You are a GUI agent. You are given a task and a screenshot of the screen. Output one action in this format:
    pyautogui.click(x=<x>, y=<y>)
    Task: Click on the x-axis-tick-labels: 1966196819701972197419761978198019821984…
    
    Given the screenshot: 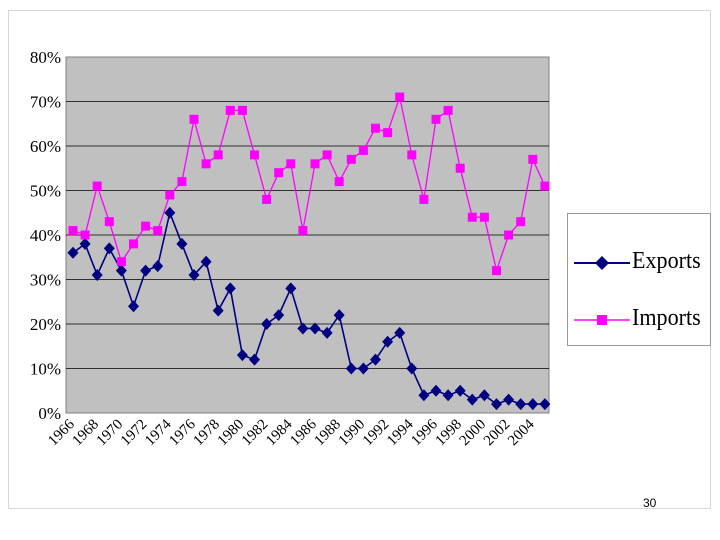 What is the action you would take?
    pyautogui.click(x=291, y=432)
    